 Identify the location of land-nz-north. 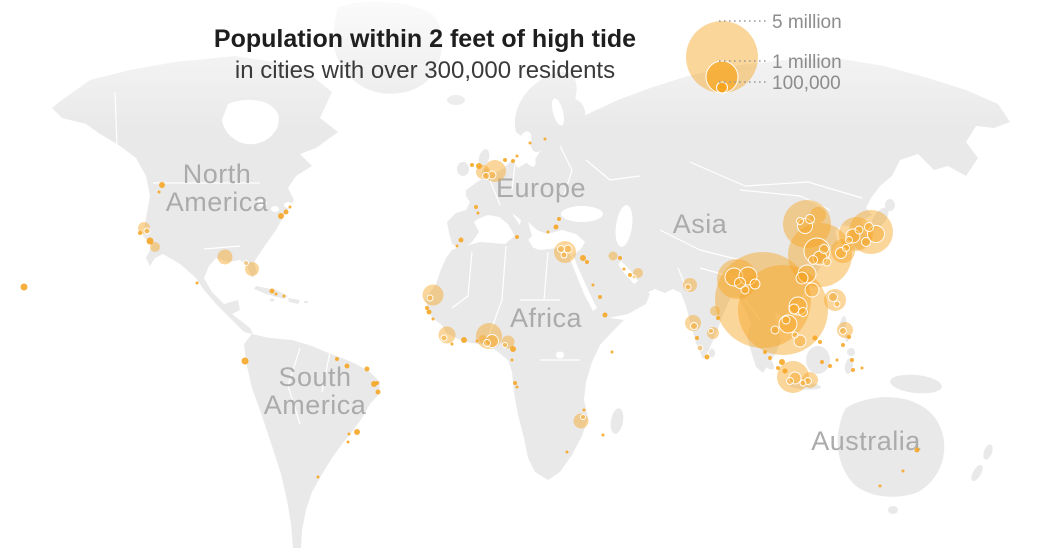
(988, 452).